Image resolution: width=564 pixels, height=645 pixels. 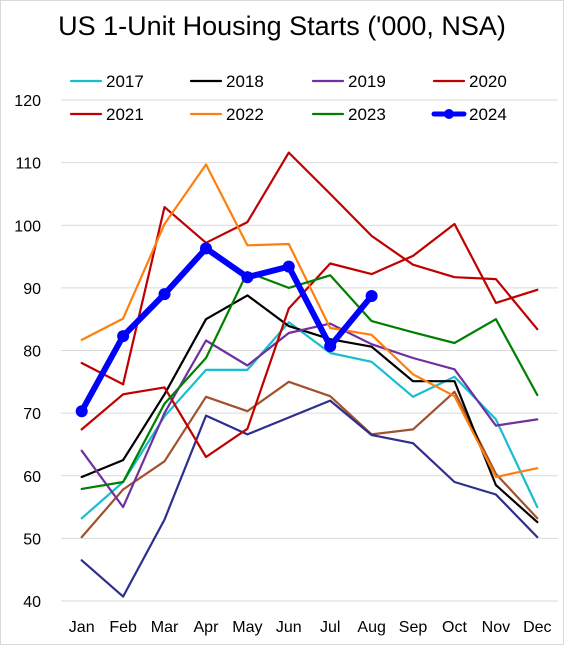 I want to click on x-axis-ticks: Jan Feb Mar Apr May Jun Jul Aug Sep Oct Nov Dec, so click(x=310, y=627).